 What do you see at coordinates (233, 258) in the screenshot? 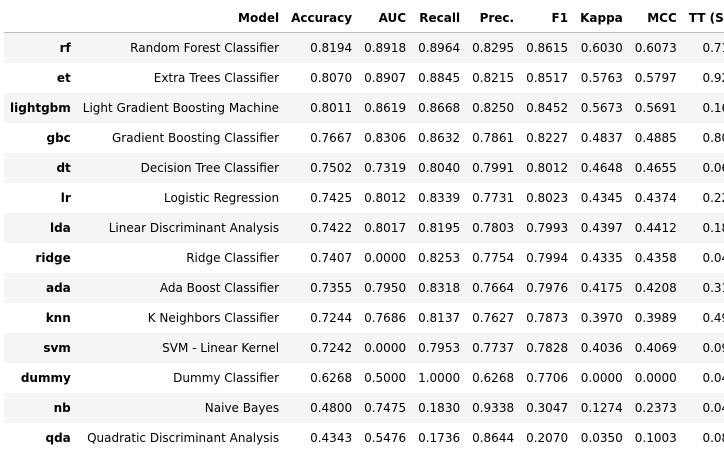
I see `cell-model: Ridge Classifier` at bounding box center [233, 258].